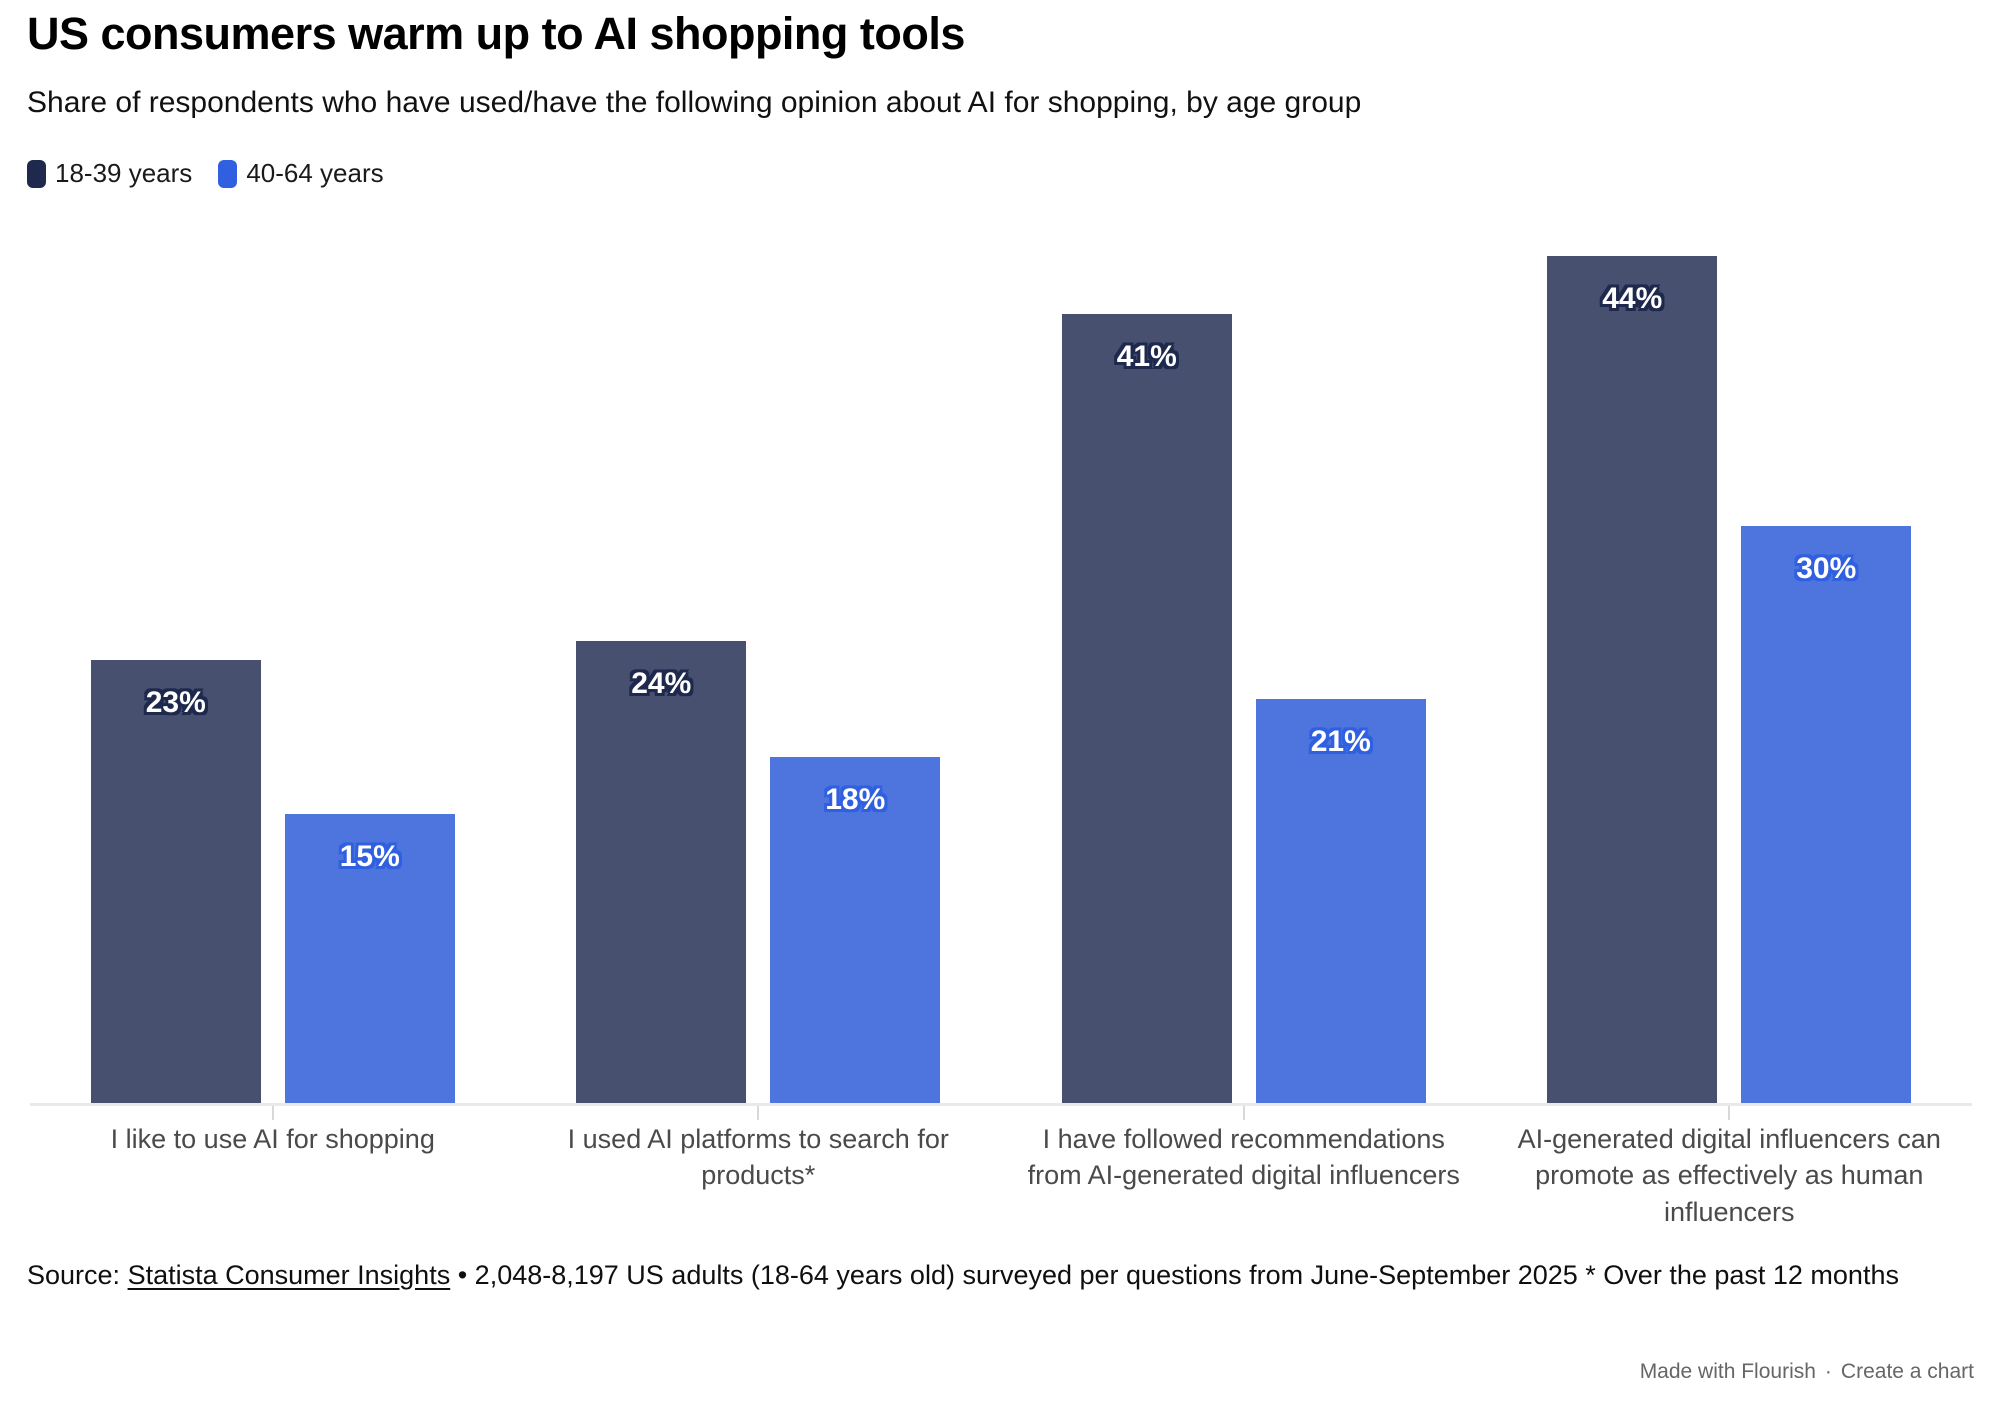 This screenshot has width=2002, height=1406. I want to click on bar-18-39-years-cat3: 41%, so click(1146, 708).